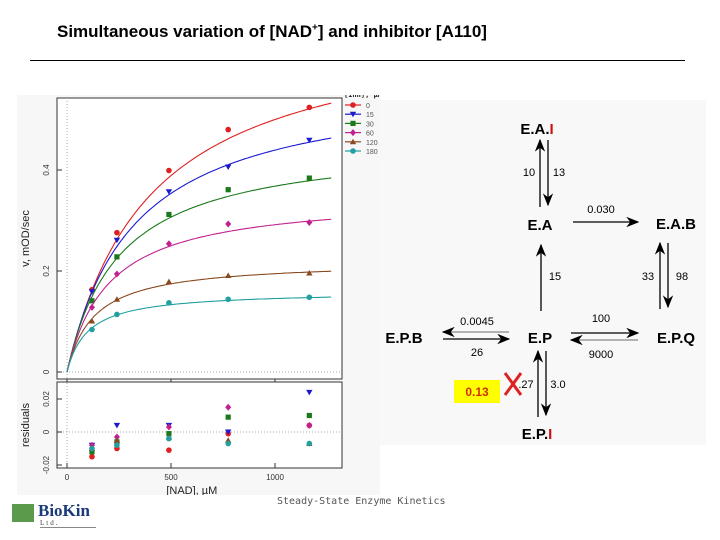  I want to click on inhibitor-label: I, so click(552, 129).